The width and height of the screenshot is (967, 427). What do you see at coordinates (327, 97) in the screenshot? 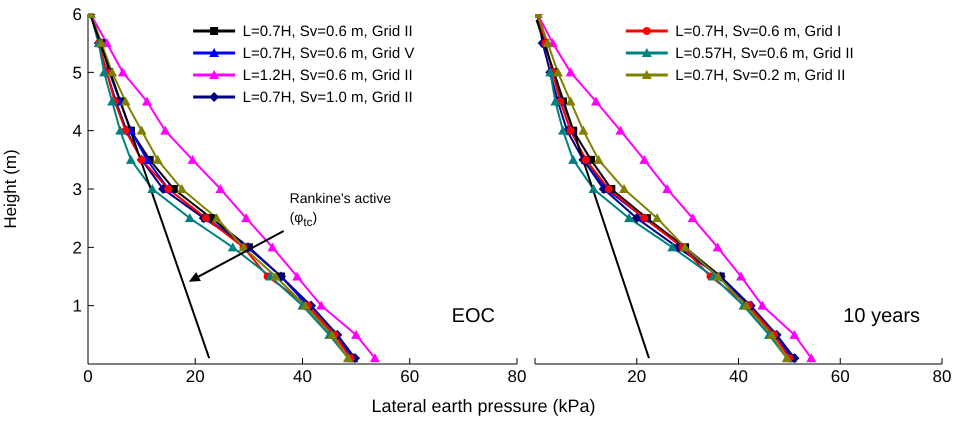
I see `legend-label: L=0.7H, Sv=1.0 m, Grid II` at bounding box center [327, 97].